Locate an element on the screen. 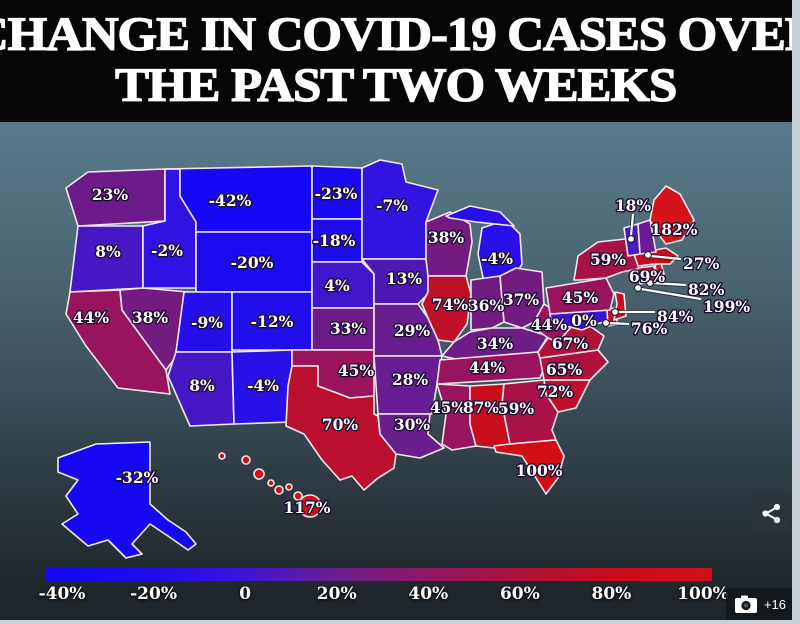 The image size is (800, 624). state-label-VA: 67% is located at coordinates (570, 343).